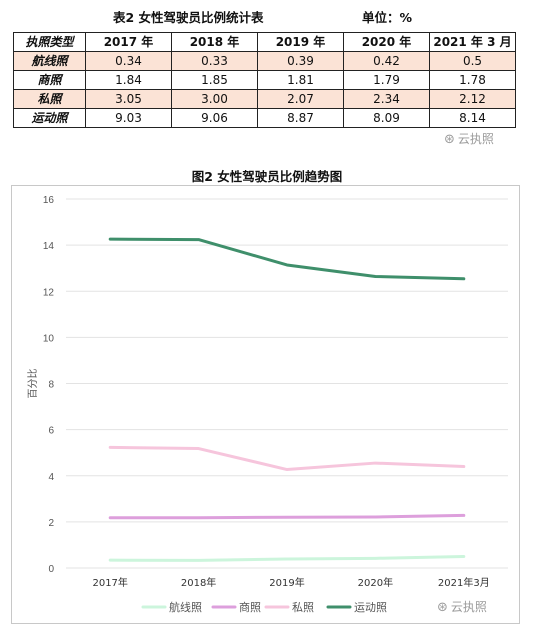 Image resolution: width=534 pixels, height=634 pixels. What do you see at coordinates (214, 42) in the screenshot?
I see `header-cell: 2018 年` at bounding box center [214, 42].